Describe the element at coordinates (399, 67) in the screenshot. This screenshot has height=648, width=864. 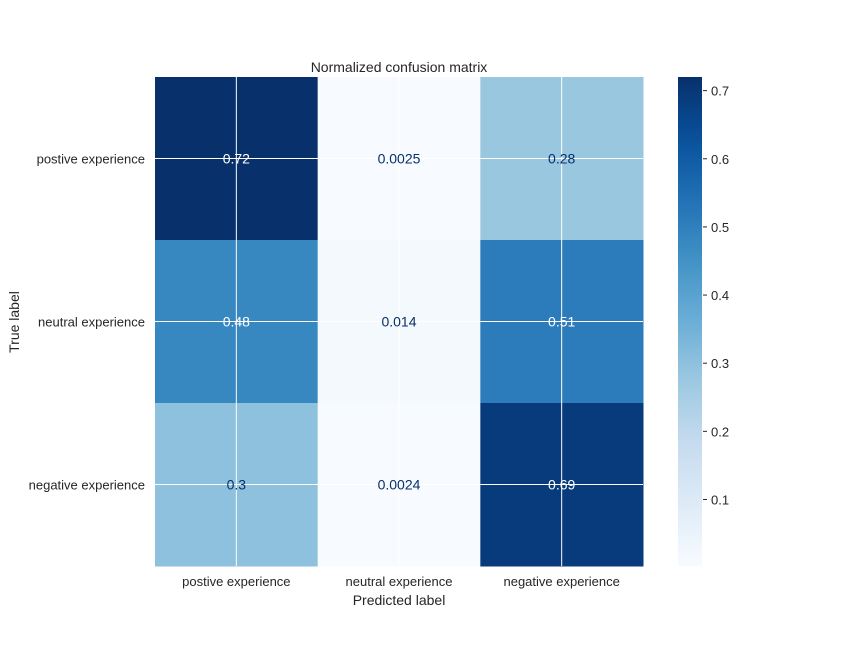
I see `chart-title: Normalized confusion matrix` at that location.